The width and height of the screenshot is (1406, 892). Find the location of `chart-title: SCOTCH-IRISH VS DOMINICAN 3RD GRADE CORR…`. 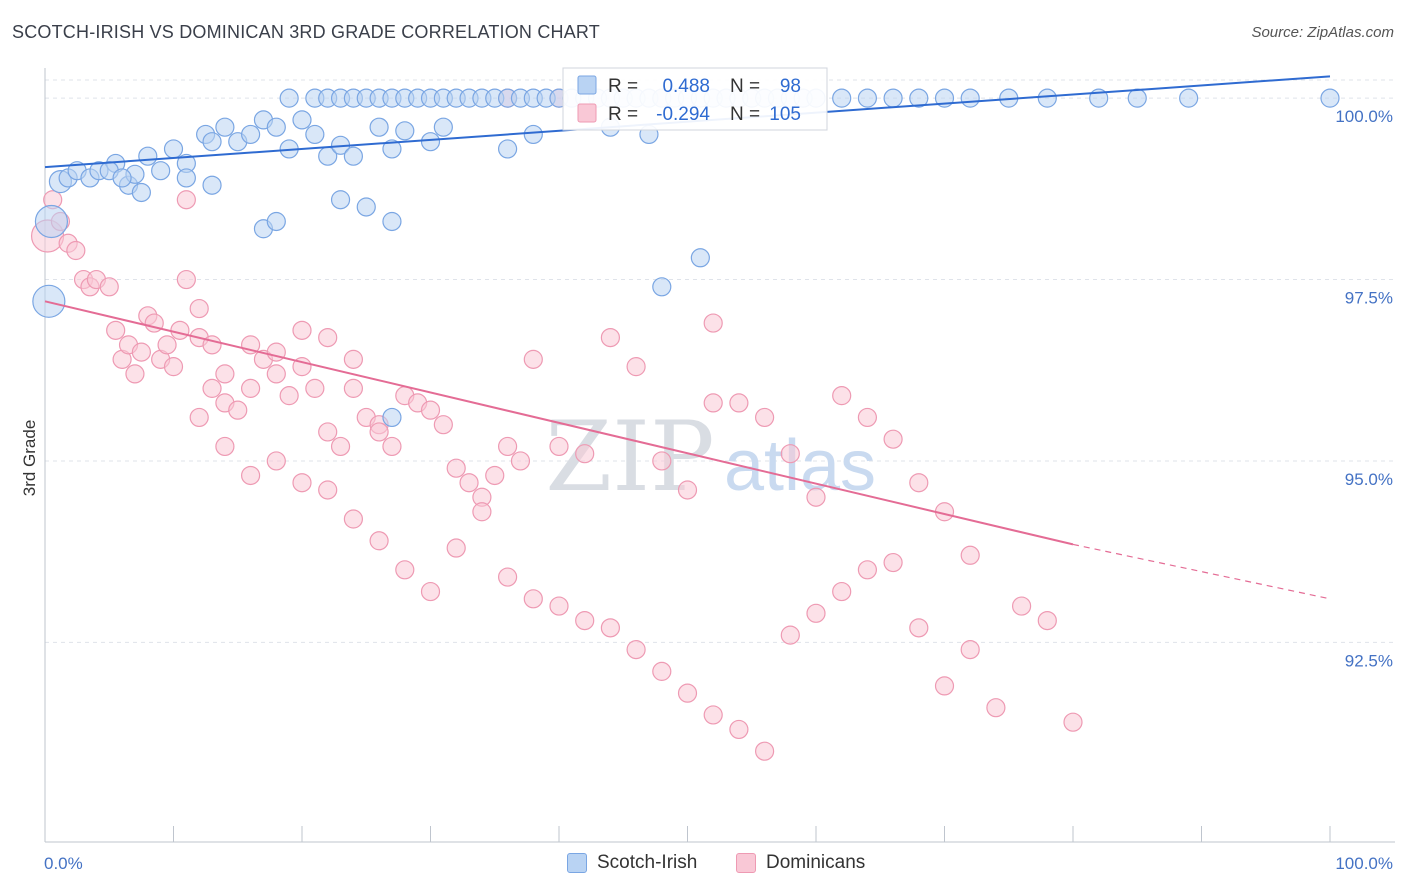

chart-title: SCOTCH-IRISH VS DOMINICAN 3RD GRADE CORR… is located at coordinates (306, 32).